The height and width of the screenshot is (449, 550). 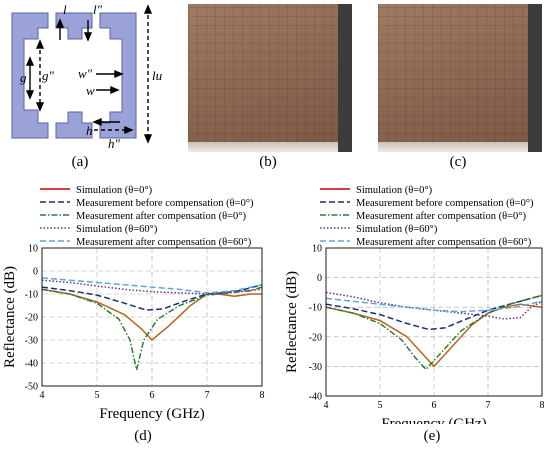 I want to click on caption-d: (d), so click(x=143, y=436).